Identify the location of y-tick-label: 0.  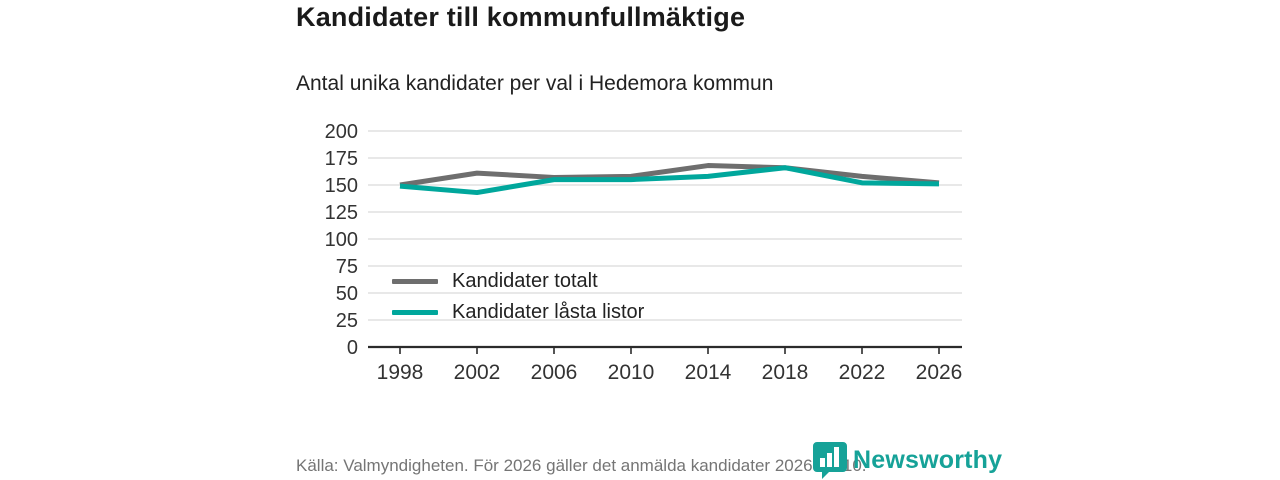
(352, 348).